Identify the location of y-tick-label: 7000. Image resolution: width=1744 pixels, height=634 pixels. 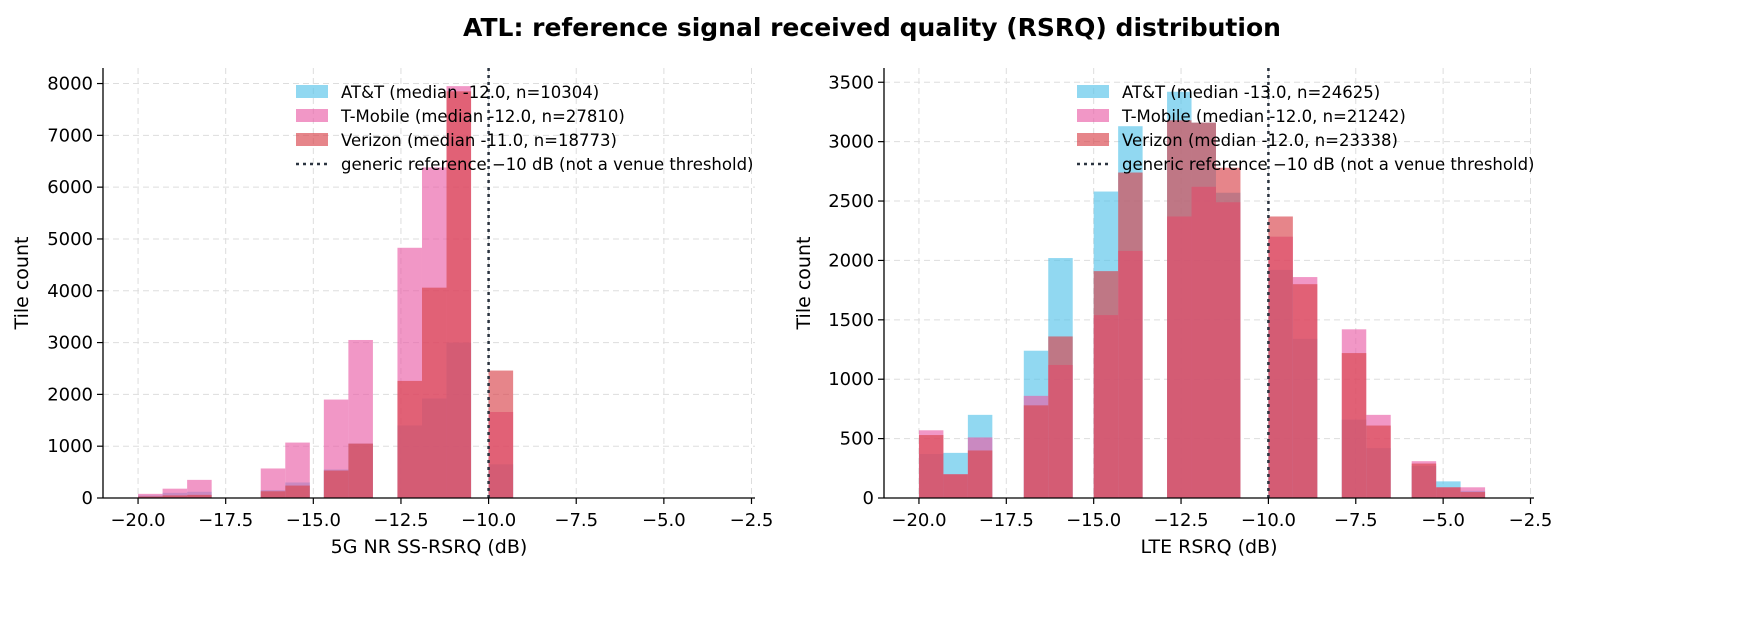
(70, 135).